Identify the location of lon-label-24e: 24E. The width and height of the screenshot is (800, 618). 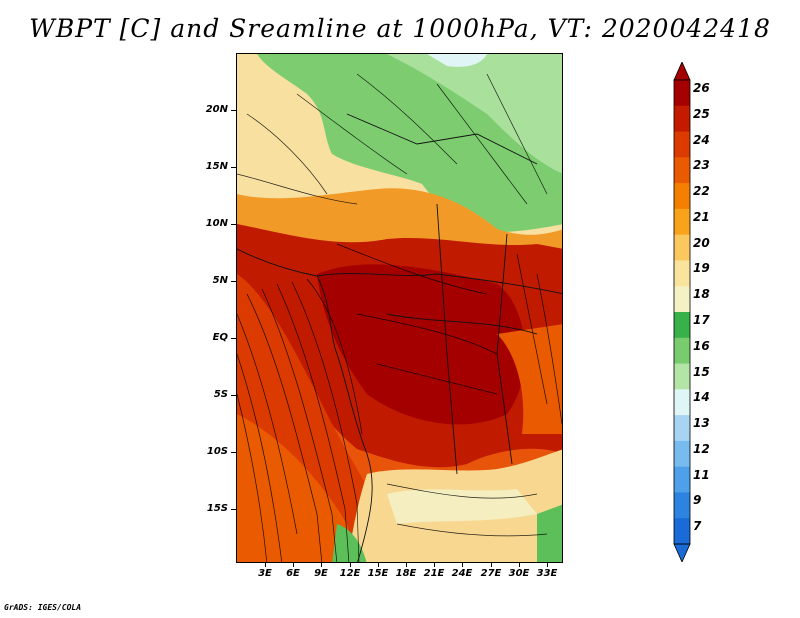
(462, 573).